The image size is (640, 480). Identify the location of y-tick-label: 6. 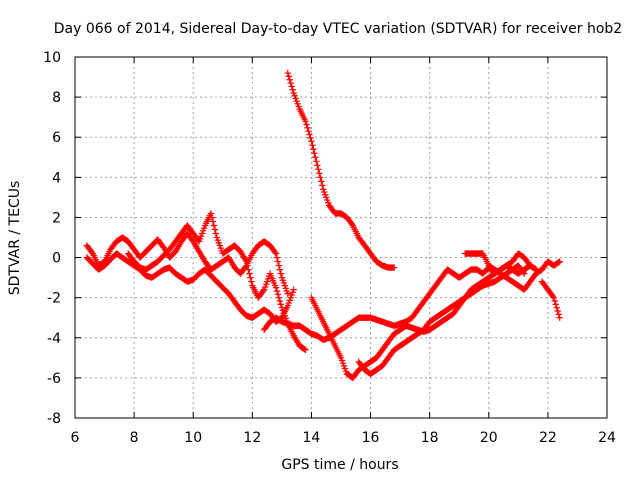
(56, 138).